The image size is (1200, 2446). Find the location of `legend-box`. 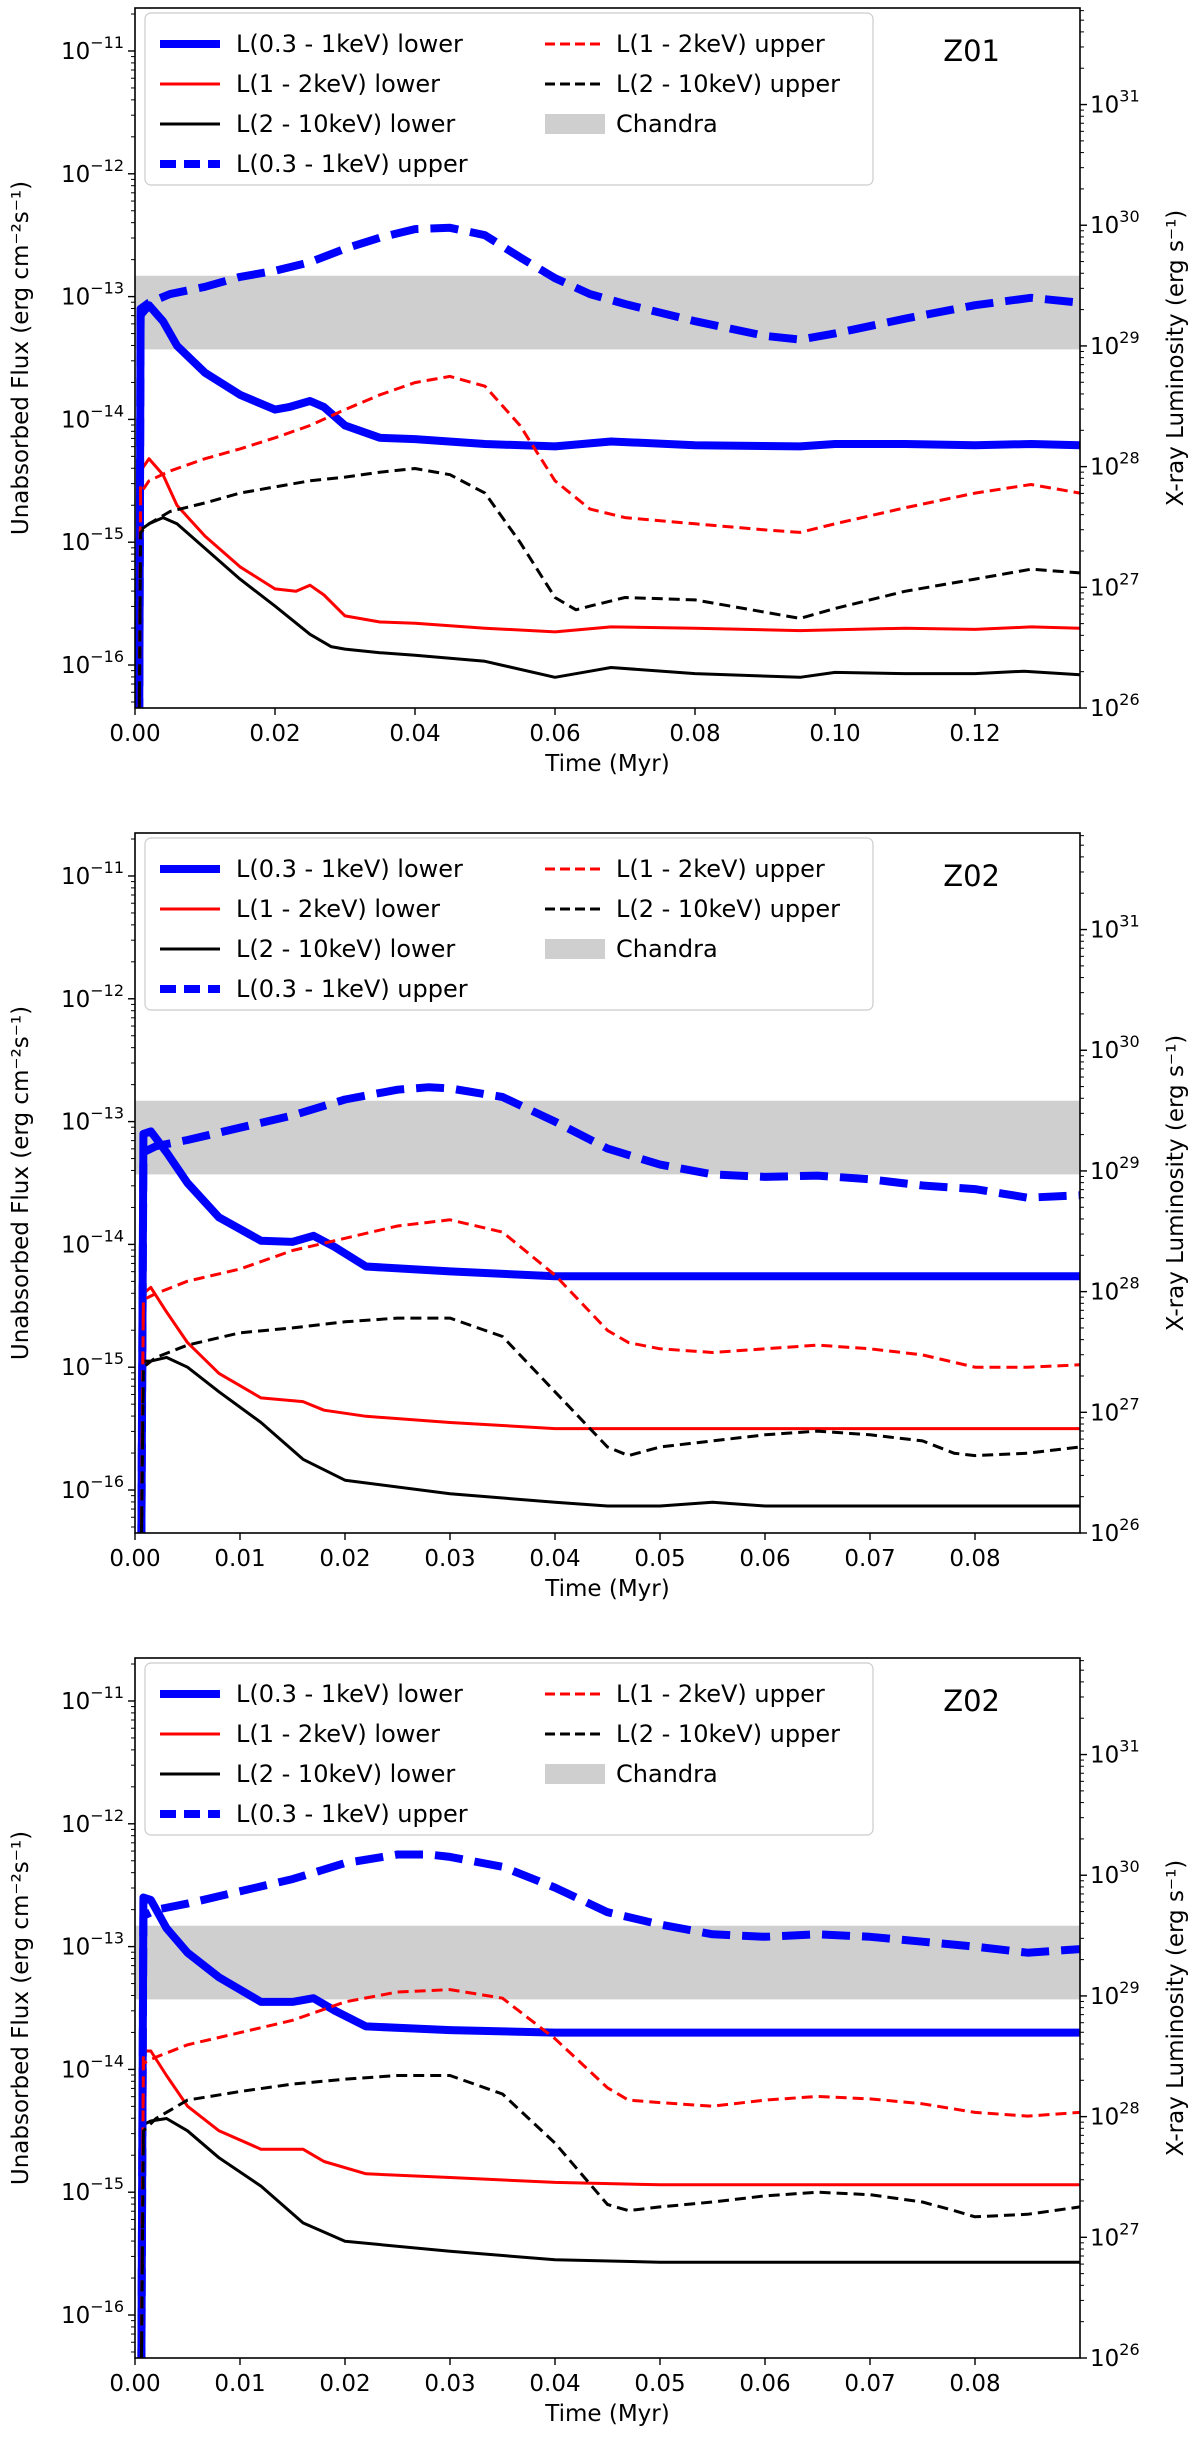

legend-box is located at coordinates (509, 1749).